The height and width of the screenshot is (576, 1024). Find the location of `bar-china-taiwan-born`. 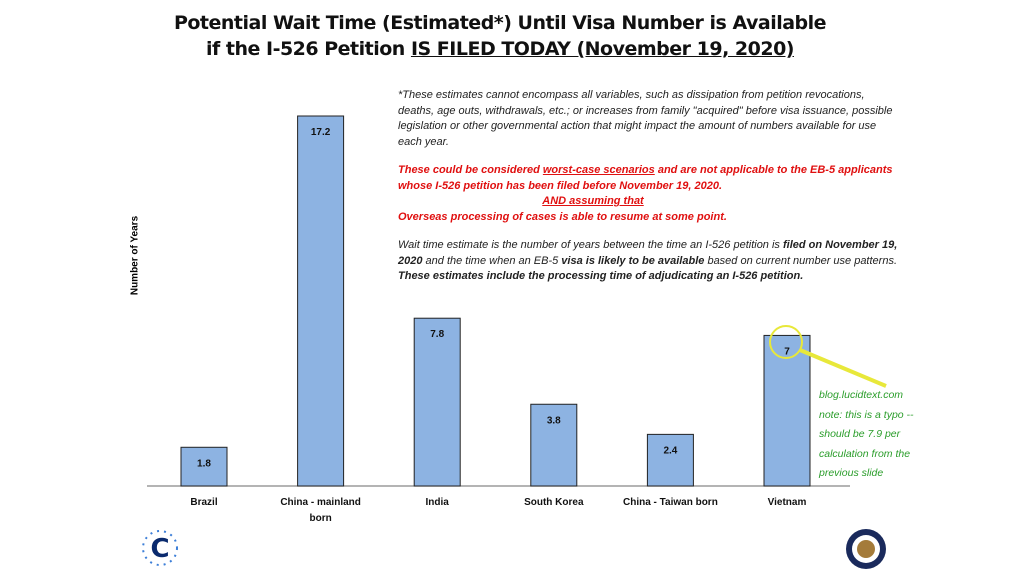

bar-china-taiwan-born is located at coordinates (670, 460).